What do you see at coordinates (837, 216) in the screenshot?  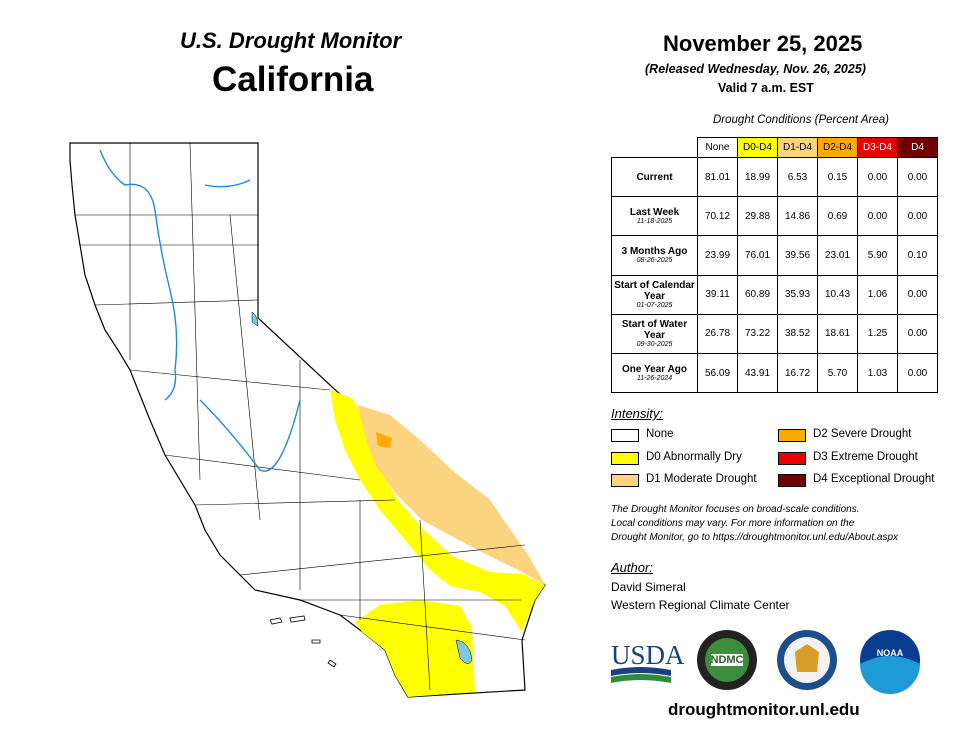 I see `table-cell: 0.69` at bounding box center [837, 216].